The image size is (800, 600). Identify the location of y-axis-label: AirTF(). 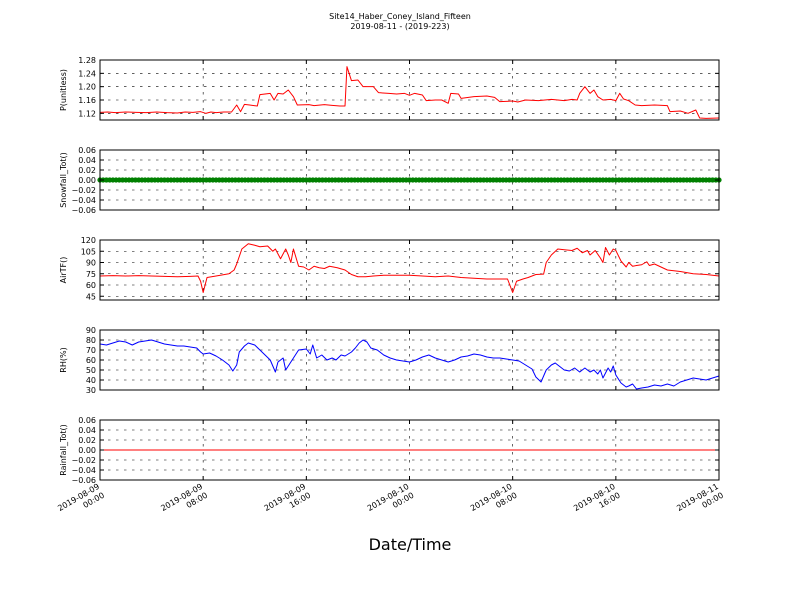
(63, 270).